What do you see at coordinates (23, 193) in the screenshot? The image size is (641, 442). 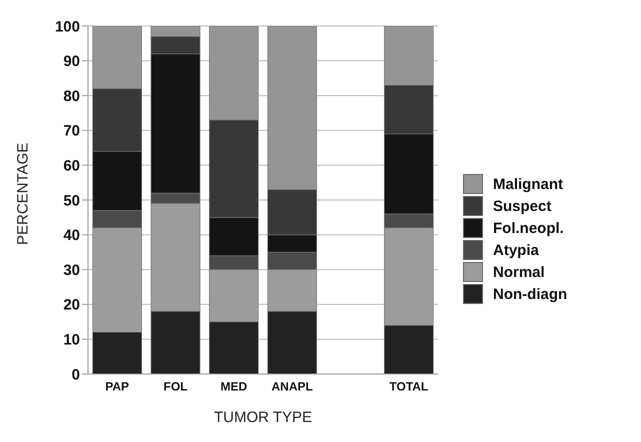 I see `y-axis-title: PERCENTAGE` at bounding box center [23, 193].